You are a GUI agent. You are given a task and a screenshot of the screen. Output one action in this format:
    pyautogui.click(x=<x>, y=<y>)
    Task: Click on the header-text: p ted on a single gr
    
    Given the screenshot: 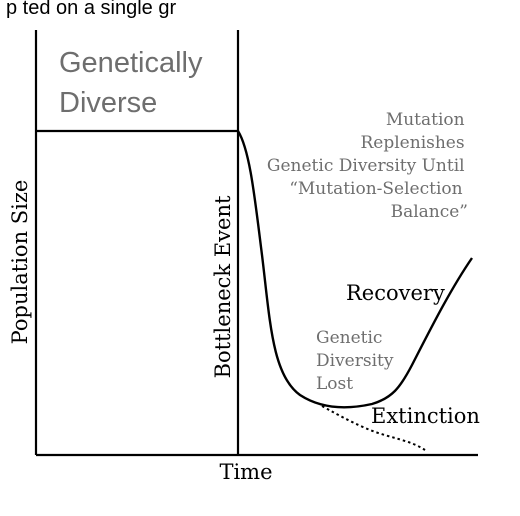 What is the action you would take?
    pyautogui.click(x=91, y=9)
    